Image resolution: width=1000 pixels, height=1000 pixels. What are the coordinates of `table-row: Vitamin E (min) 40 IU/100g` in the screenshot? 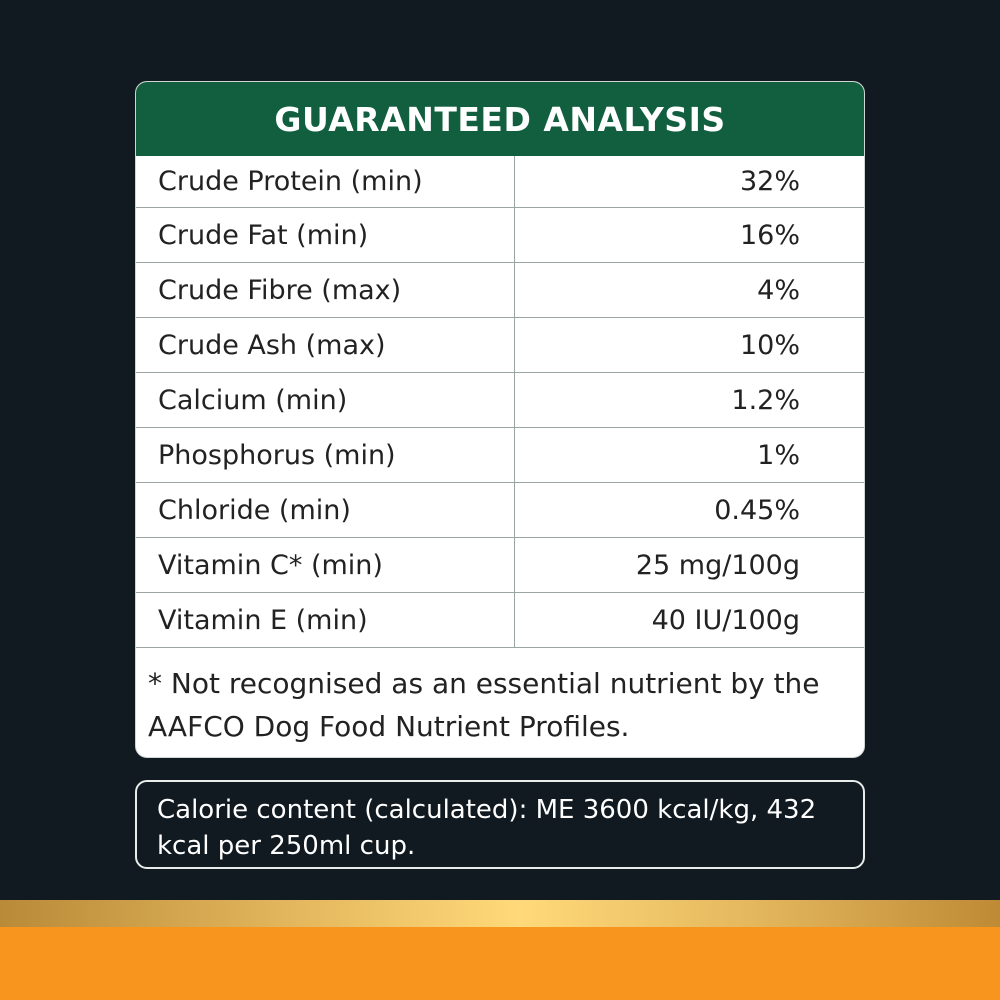 It's located at (500, 620).